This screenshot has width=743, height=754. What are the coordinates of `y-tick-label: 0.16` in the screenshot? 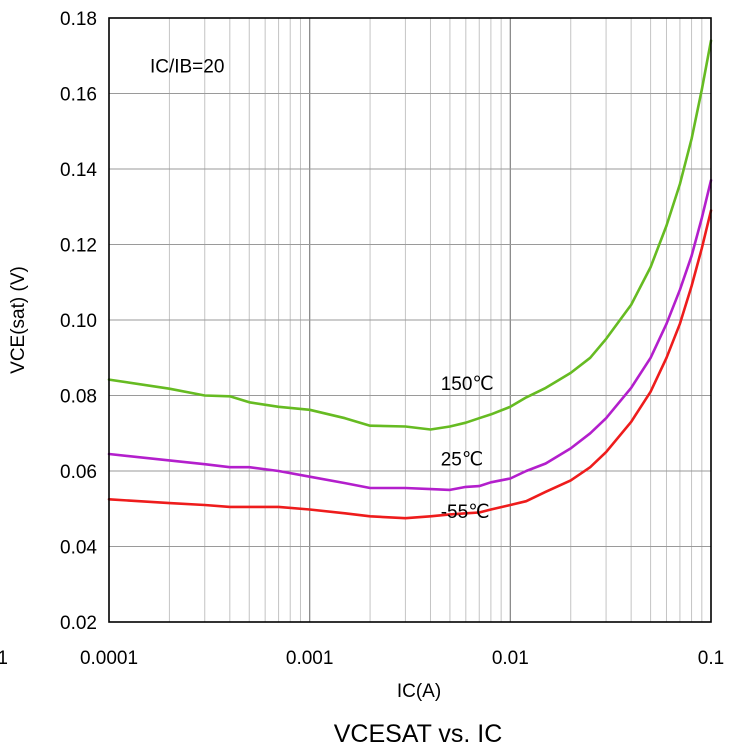 It's located at (78, 95).